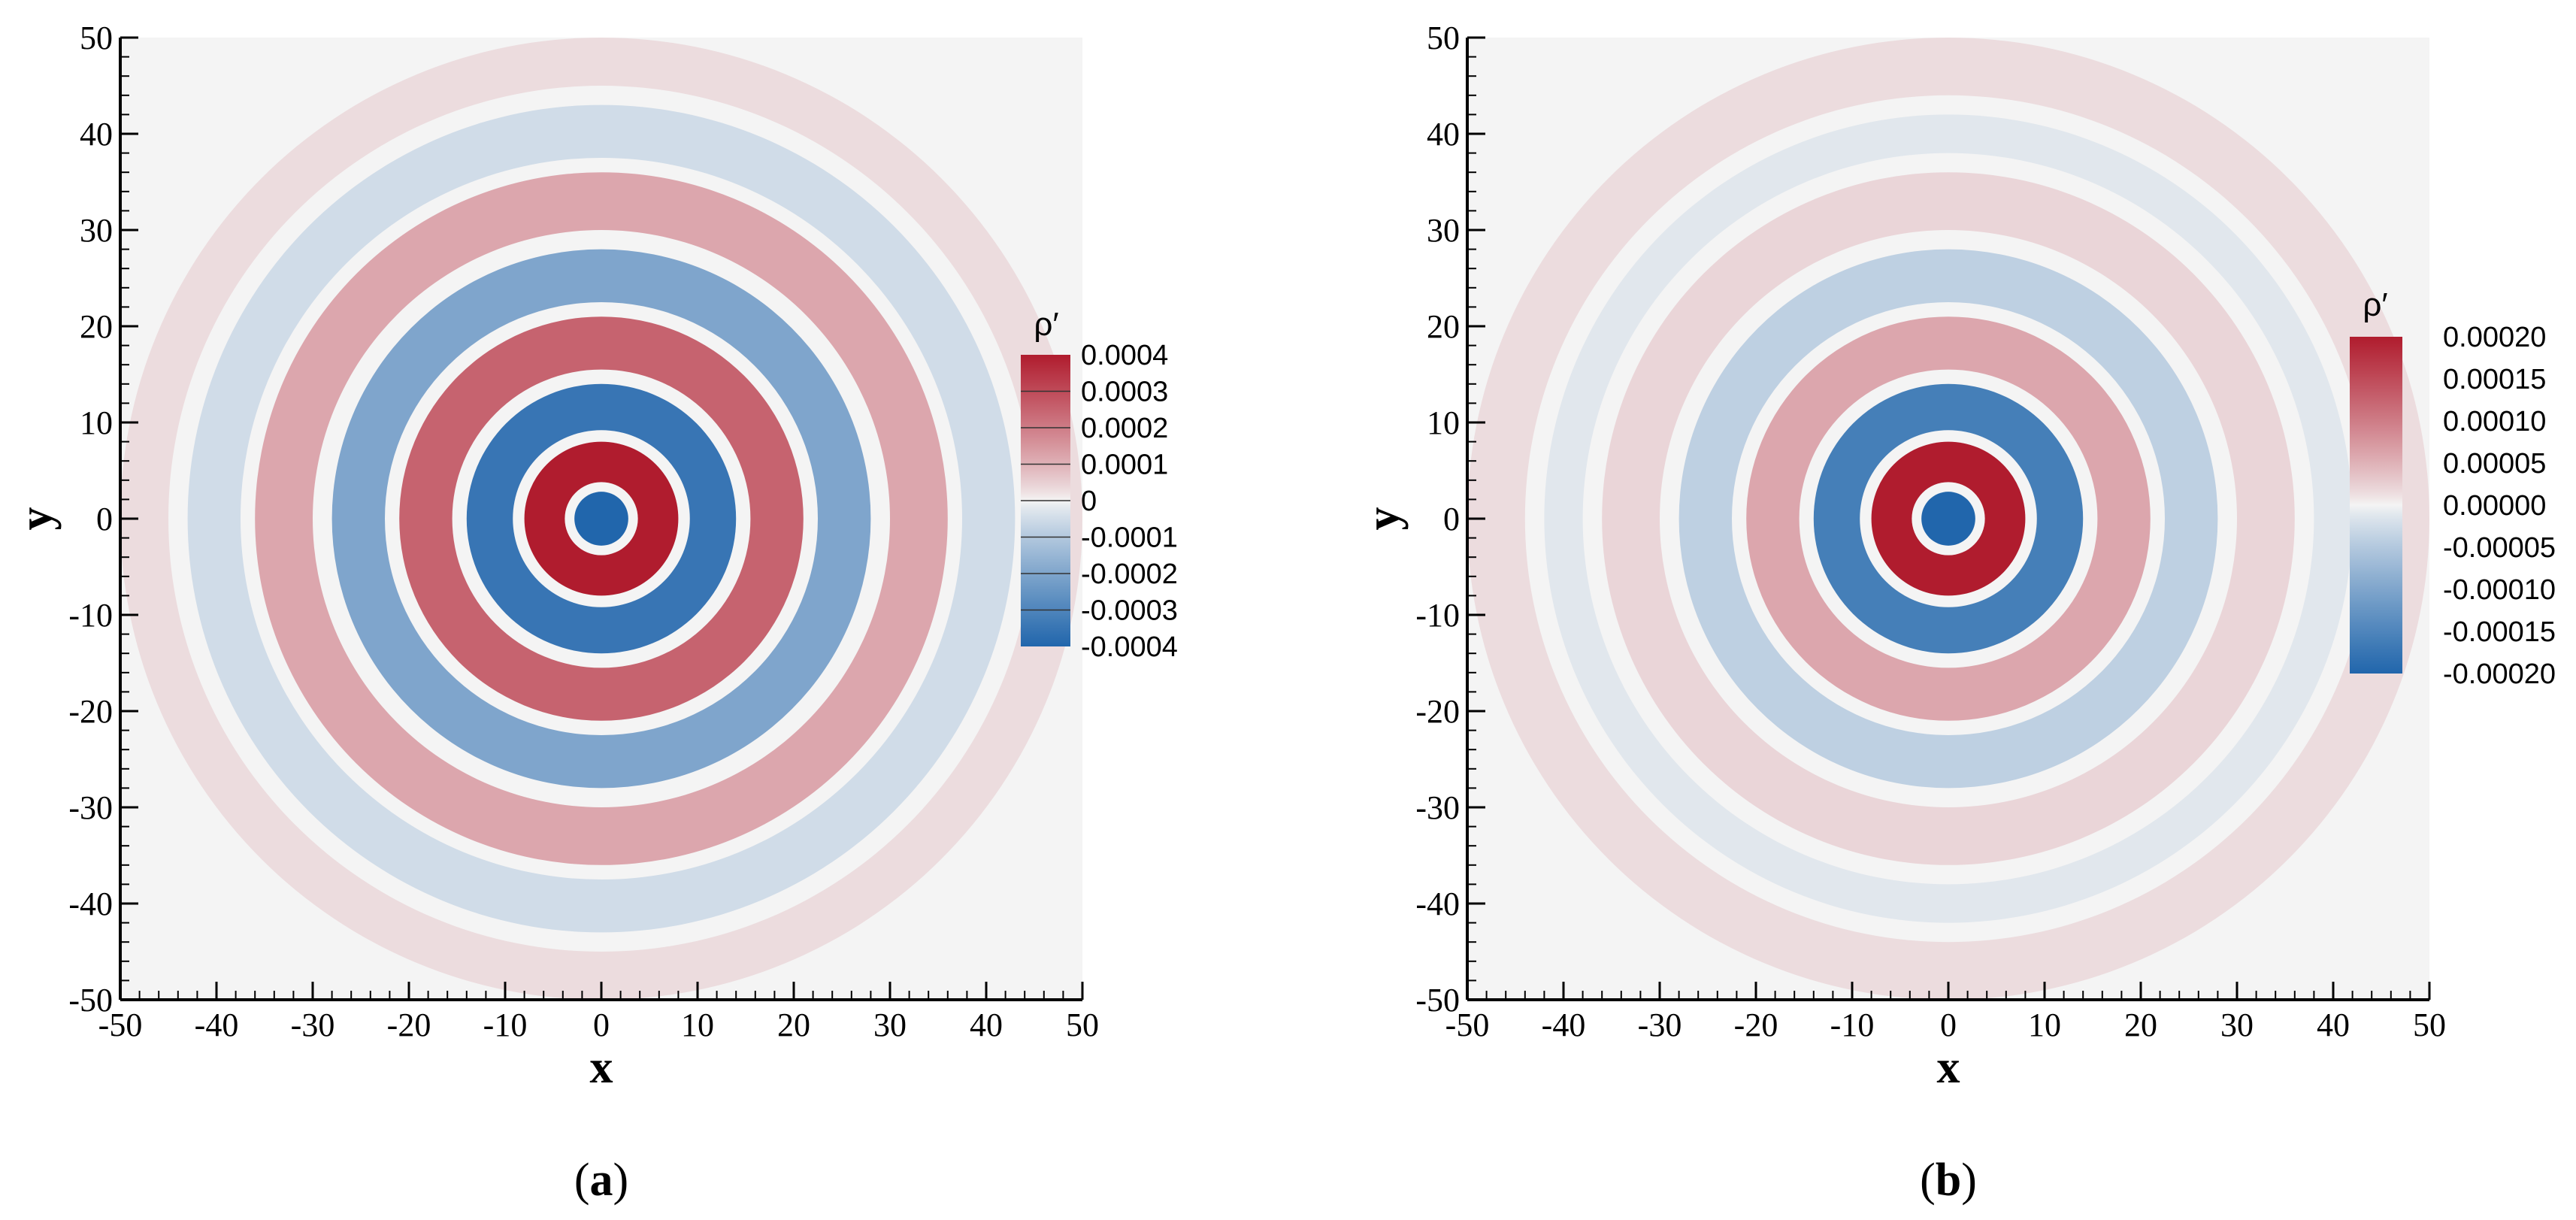 Image resolution: width=2576 pixels, height=1220 pixels. What do you see at coordinates (2494, 337) in the screenshot?
I see `colorbar-label: 0.00020` at bounding box center [2494, 337].